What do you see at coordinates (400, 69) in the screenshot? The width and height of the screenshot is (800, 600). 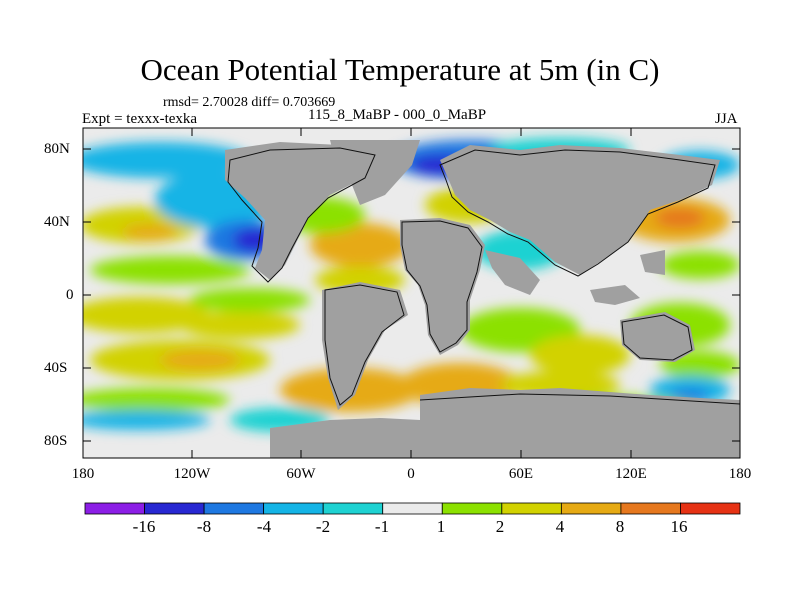 I see `map-title: Ocean Potential Temperature at 5m (in C)` at bounding box center [400, 69].